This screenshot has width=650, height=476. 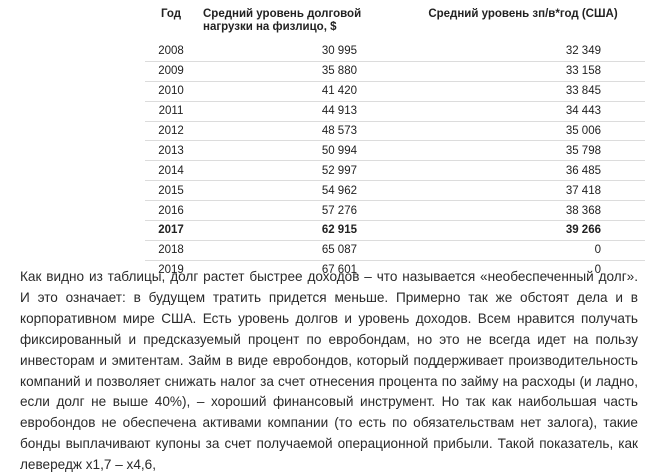 I want to click on table-row: 2016 57 276 38 368, so click(x=395, y=210).